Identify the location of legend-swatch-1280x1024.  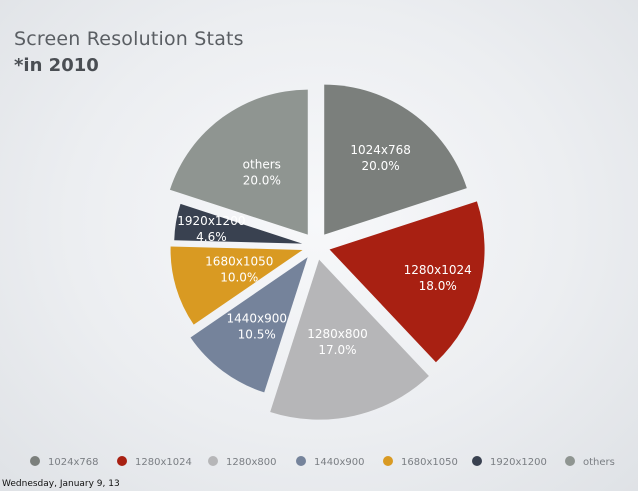
(122, 461).